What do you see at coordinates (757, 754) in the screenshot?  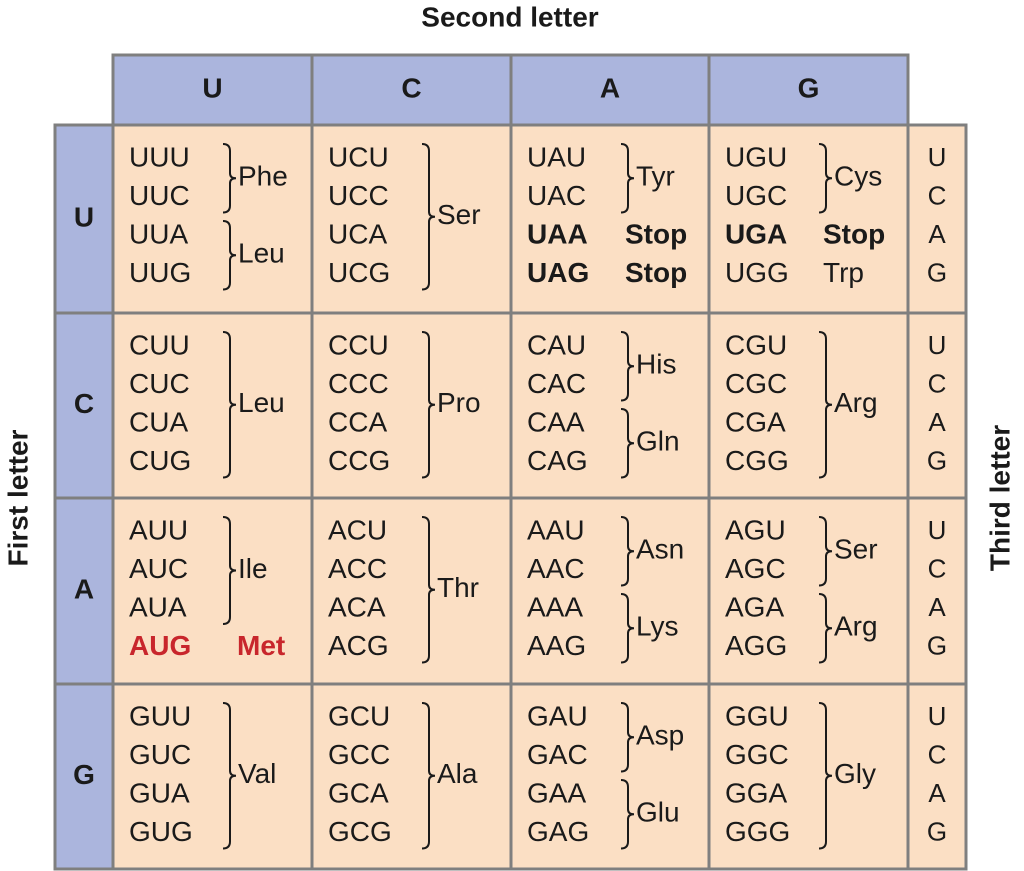 I see `codon: GGC` at bounding box center [757, 754].